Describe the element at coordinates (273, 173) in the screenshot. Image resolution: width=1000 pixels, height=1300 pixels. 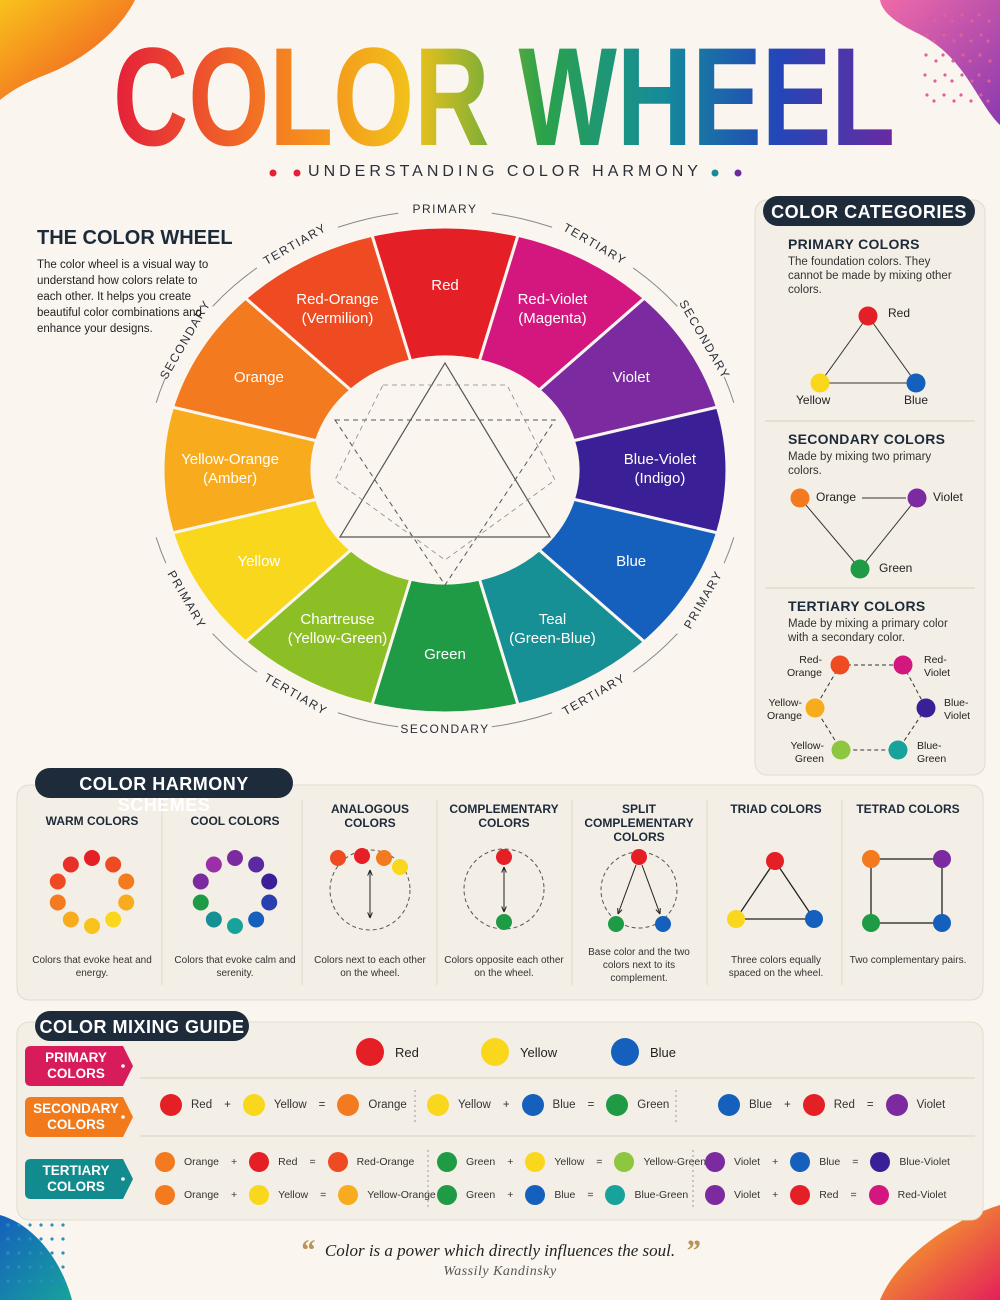
I see `subtitle-dot` at that location.